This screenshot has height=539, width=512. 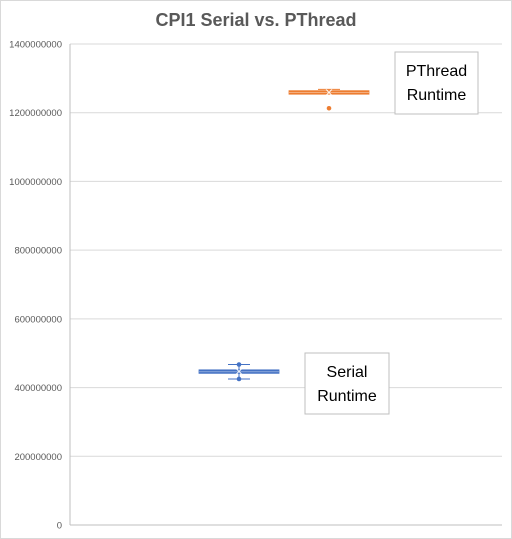 I want to click on y-tick-label: 1000000000, so click(x=35, y=182).